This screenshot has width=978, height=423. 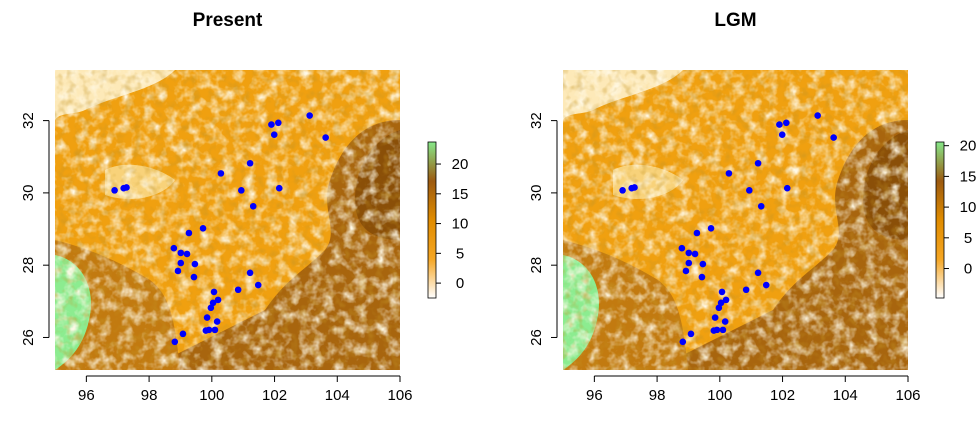 What do you see at coordinates (968, 238) in the screenshot?
I see `colorbar-tick-label: 5` at bounding box center [968, 238].